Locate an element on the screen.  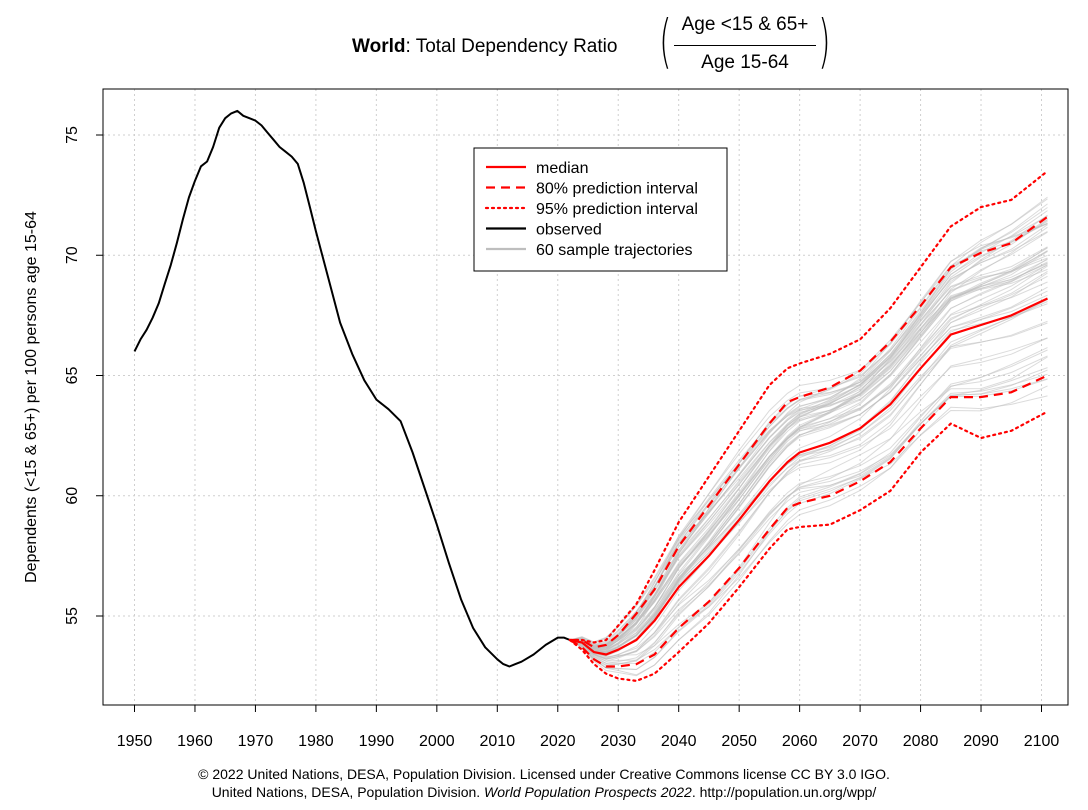
x-tick-label: 1950 is located at coordinates (135, 741).